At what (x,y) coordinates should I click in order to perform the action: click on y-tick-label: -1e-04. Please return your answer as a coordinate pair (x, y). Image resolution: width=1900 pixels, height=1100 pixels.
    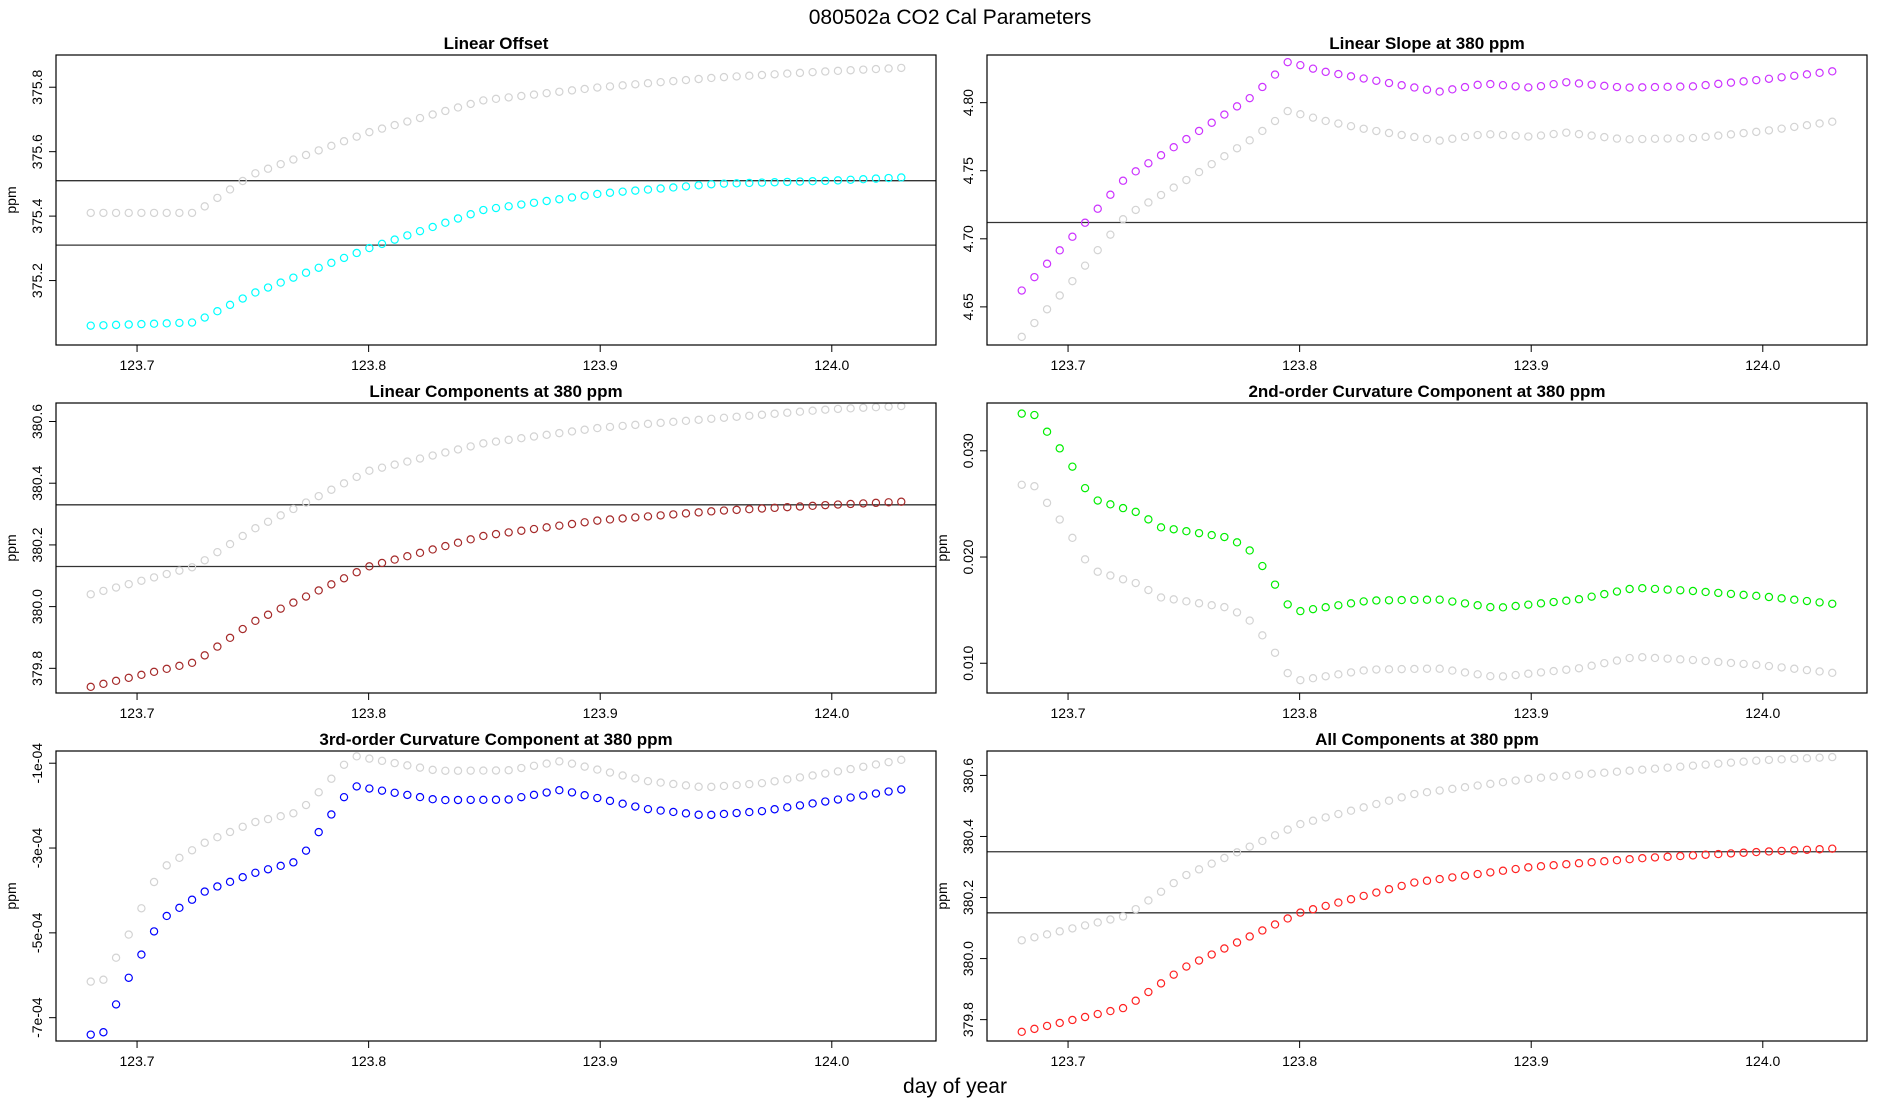
    Looking at the image, I should click on (37, 763).